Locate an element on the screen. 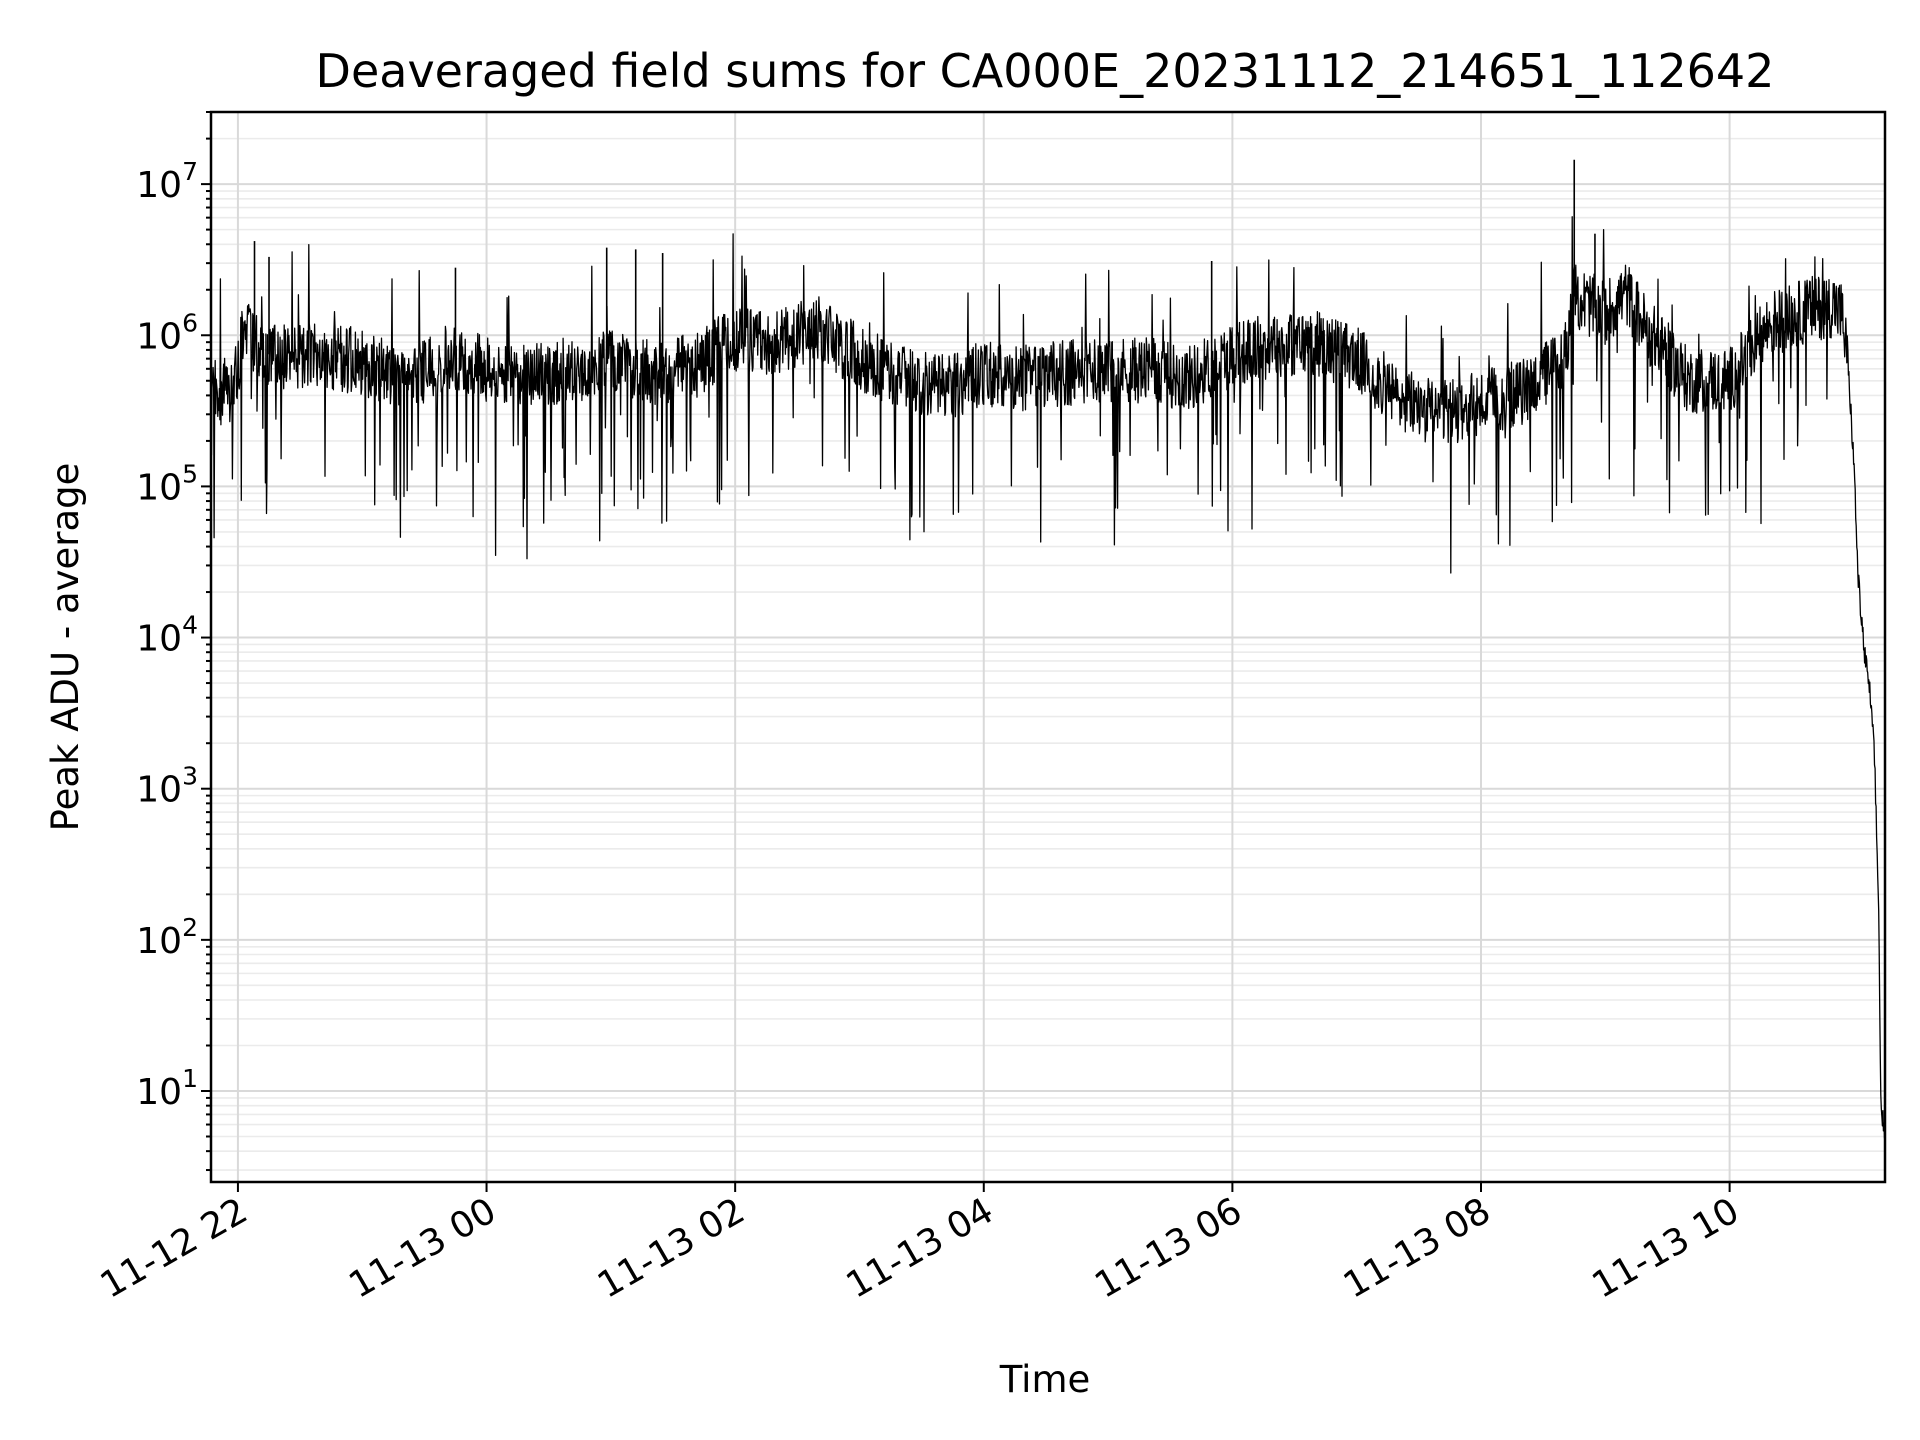  y-tick-label: 10¹ is located at coordinates (167, 1088).